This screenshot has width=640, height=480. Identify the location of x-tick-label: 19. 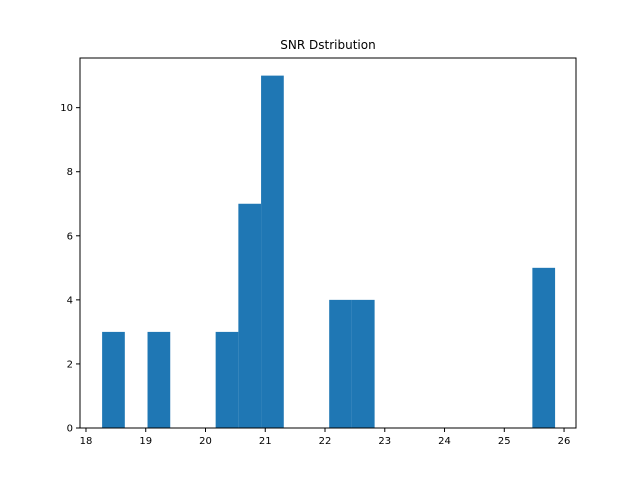
(145, 441).